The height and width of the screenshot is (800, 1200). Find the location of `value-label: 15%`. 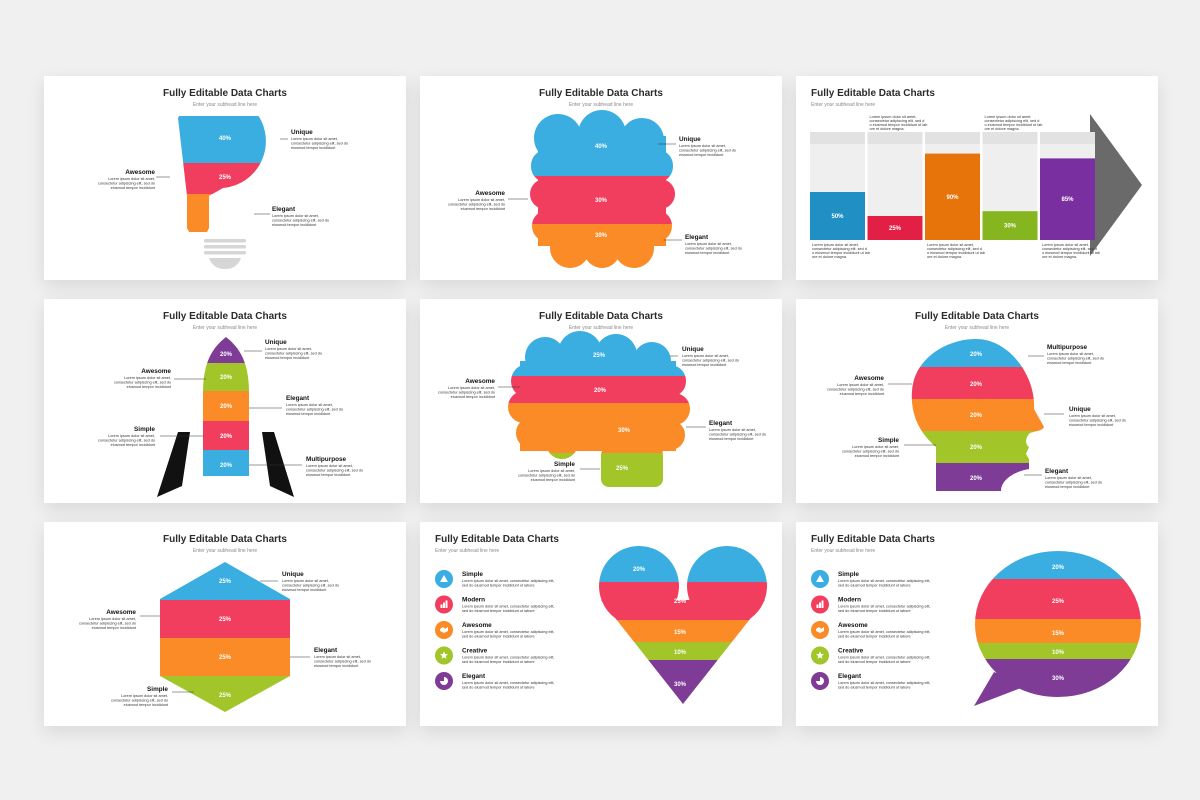

value-label: 15% is located at coordinates (1058, 634).